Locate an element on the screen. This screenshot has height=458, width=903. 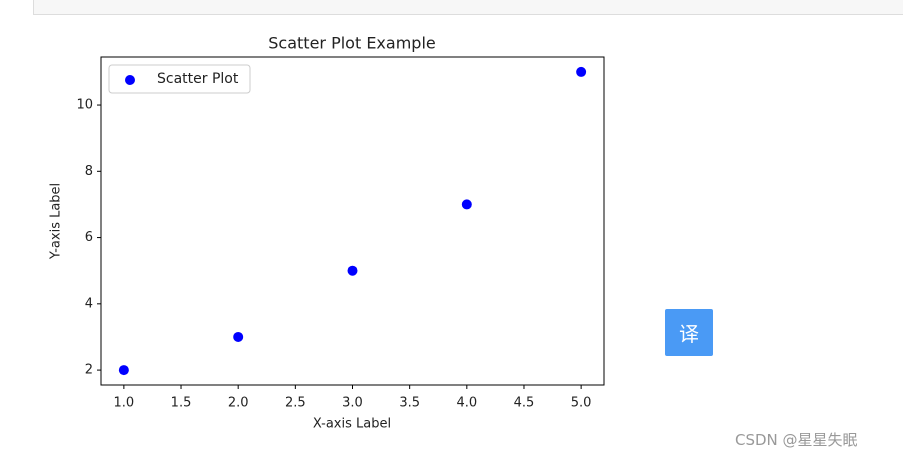
x-tick-label: 4.5 is located at coordinates (524, 403).